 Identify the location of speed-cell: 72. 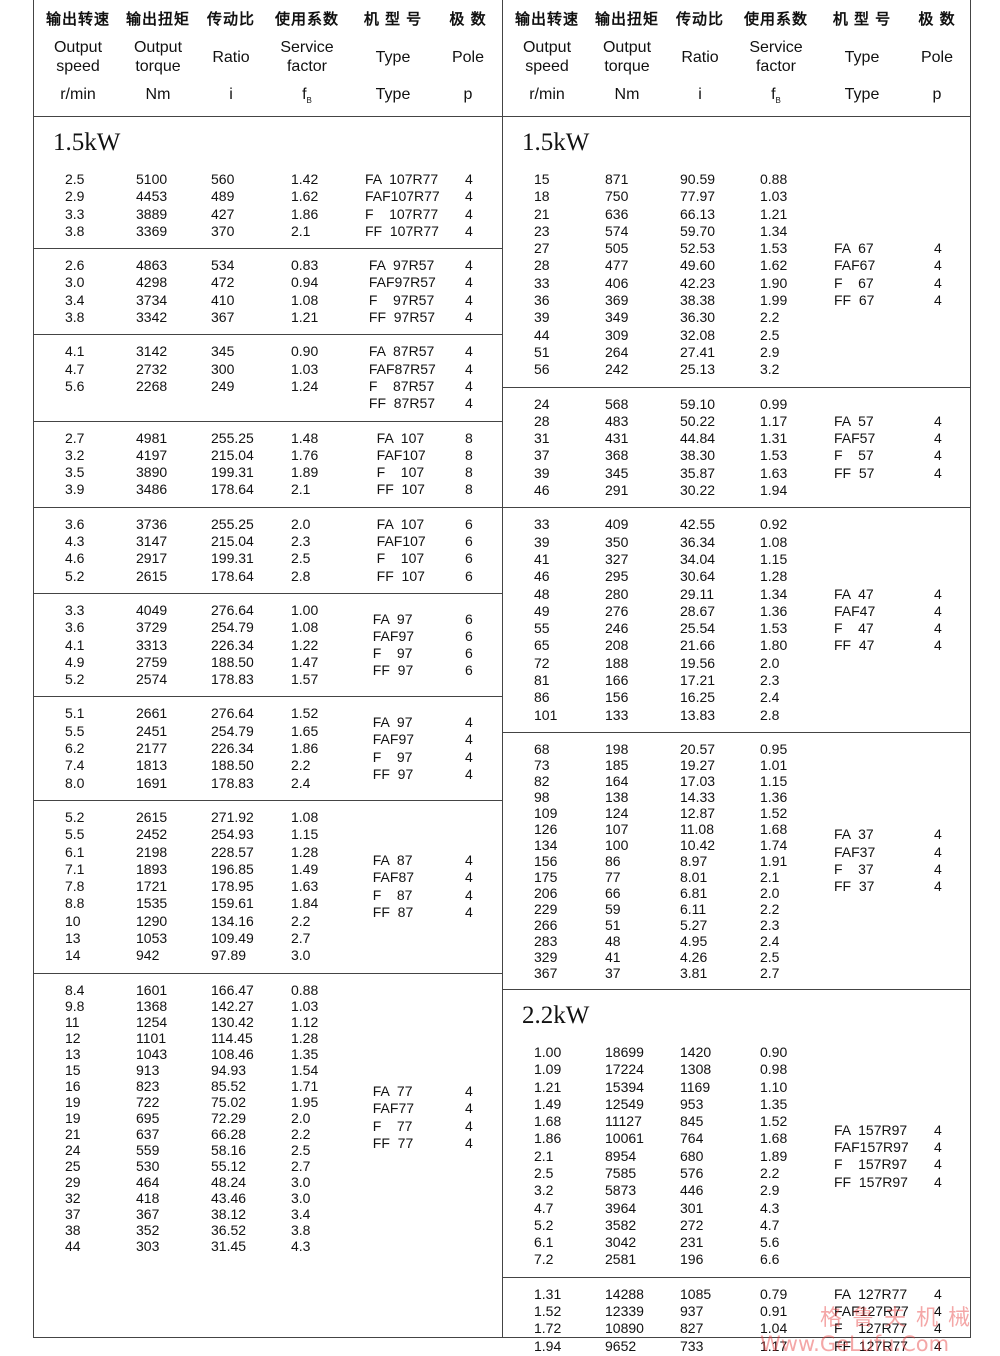
(542, 662).